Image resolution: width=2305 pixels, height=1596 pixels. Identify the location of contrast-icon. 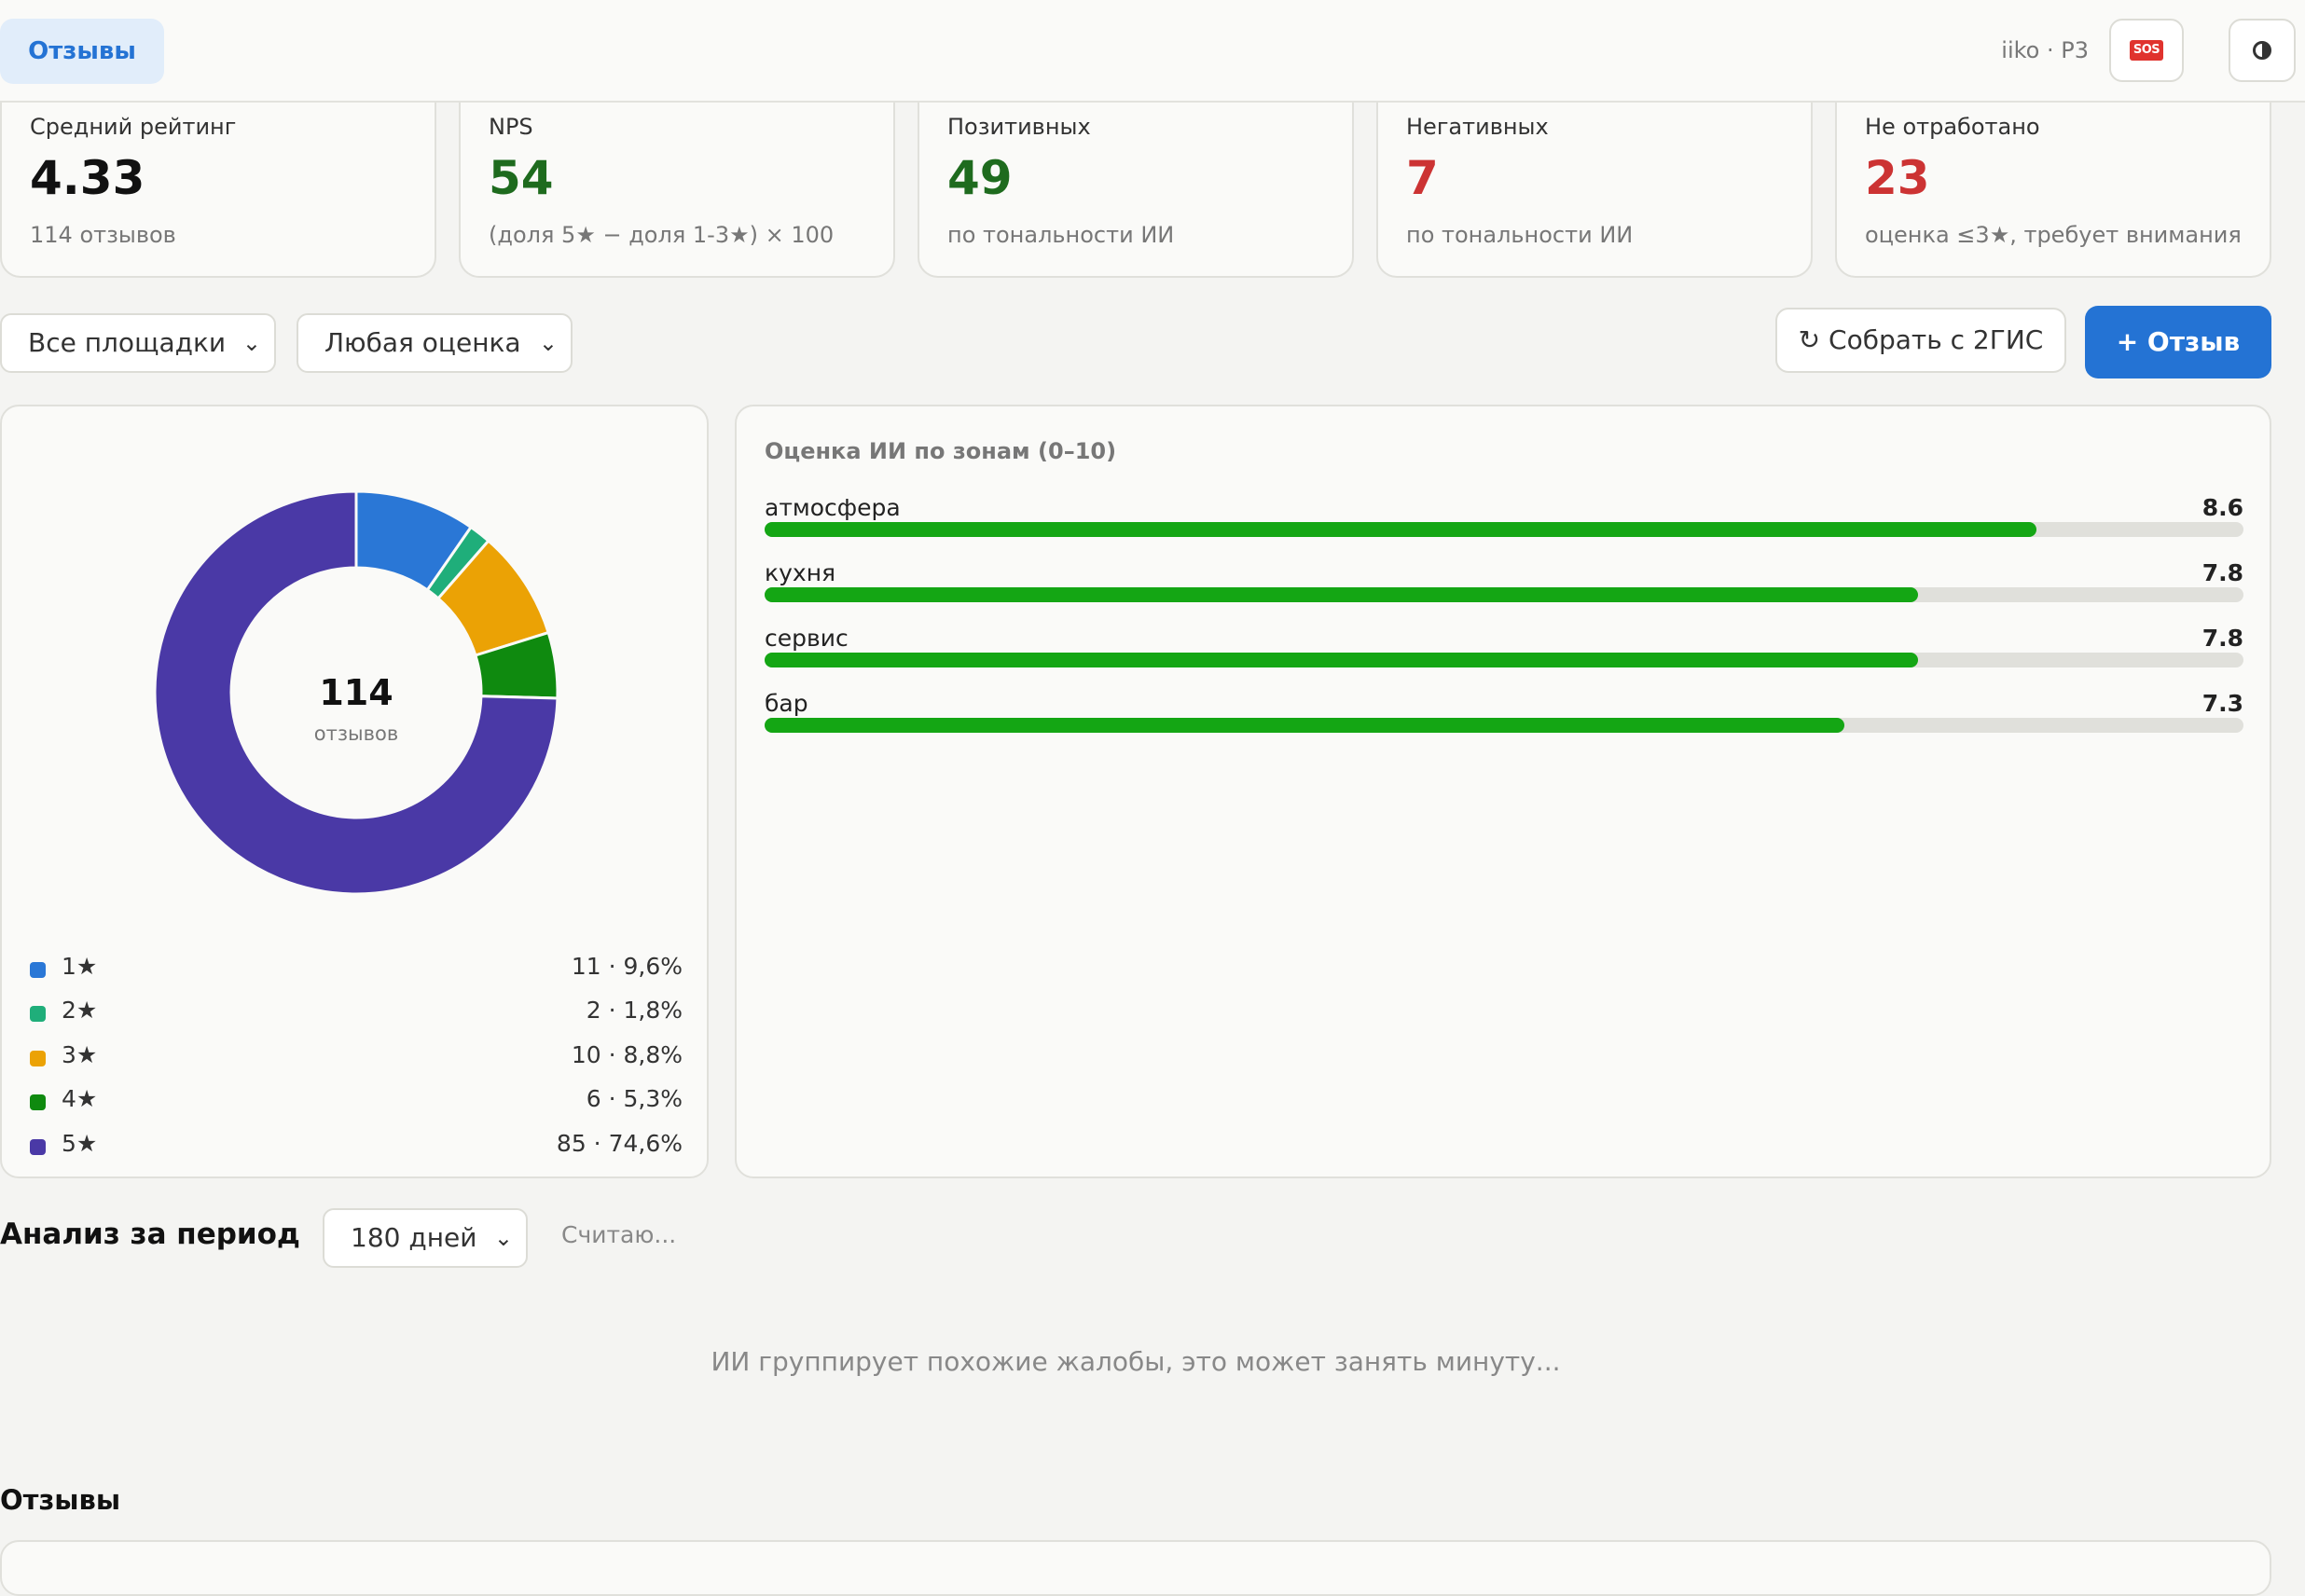
(2262, 50).